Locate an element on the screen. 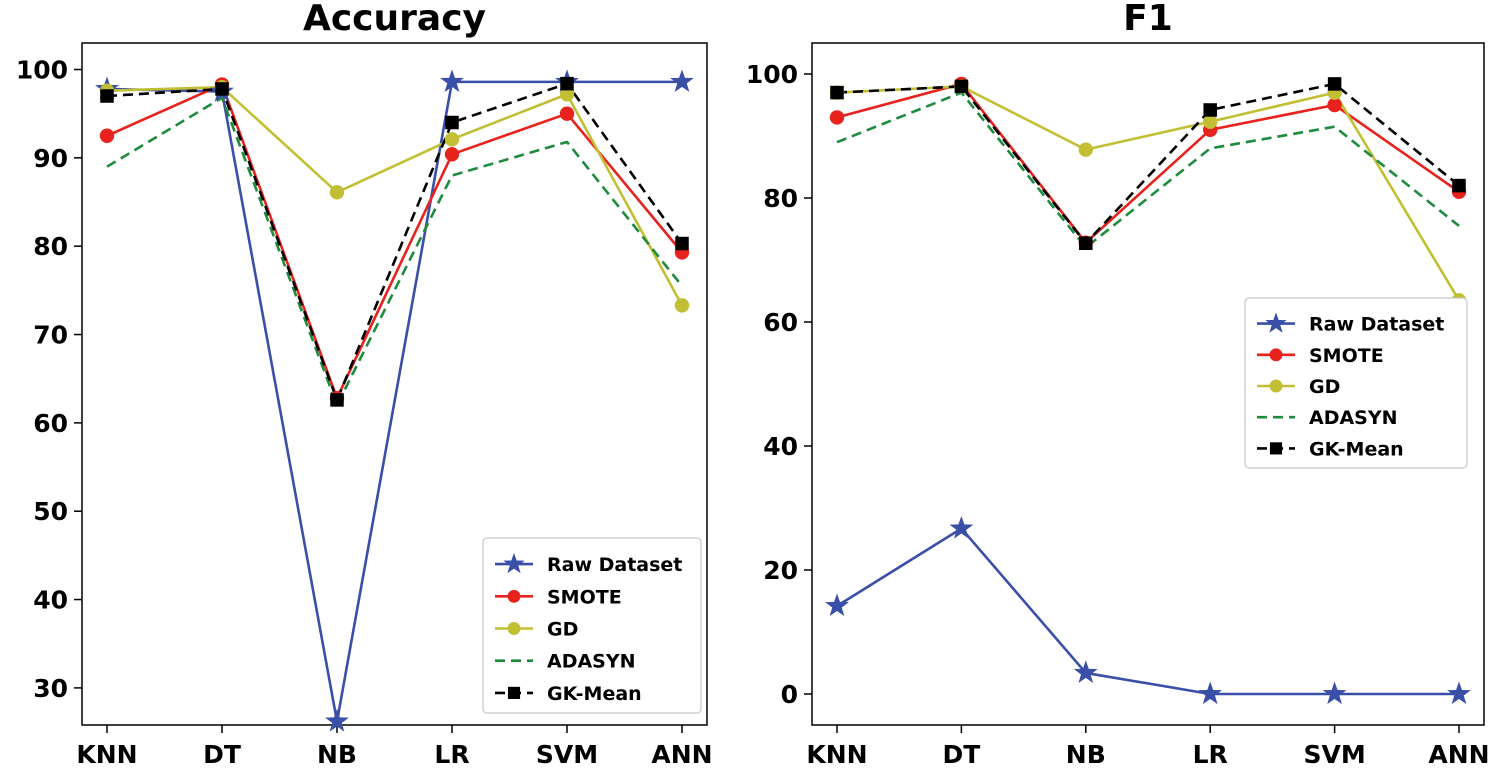 This screenshot has width=1489, height=771. series-adasyn is located at coordinates (1148, 170).